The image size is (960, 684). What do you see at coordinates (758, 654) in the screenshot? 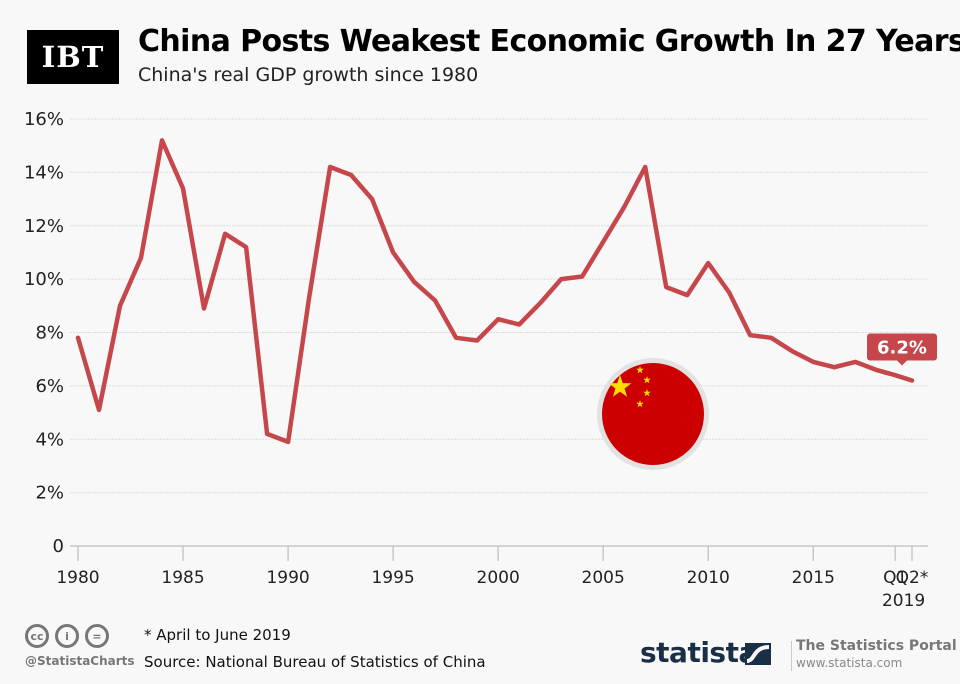
I see `statista-logo-icon` at bounding box center [758, 654].